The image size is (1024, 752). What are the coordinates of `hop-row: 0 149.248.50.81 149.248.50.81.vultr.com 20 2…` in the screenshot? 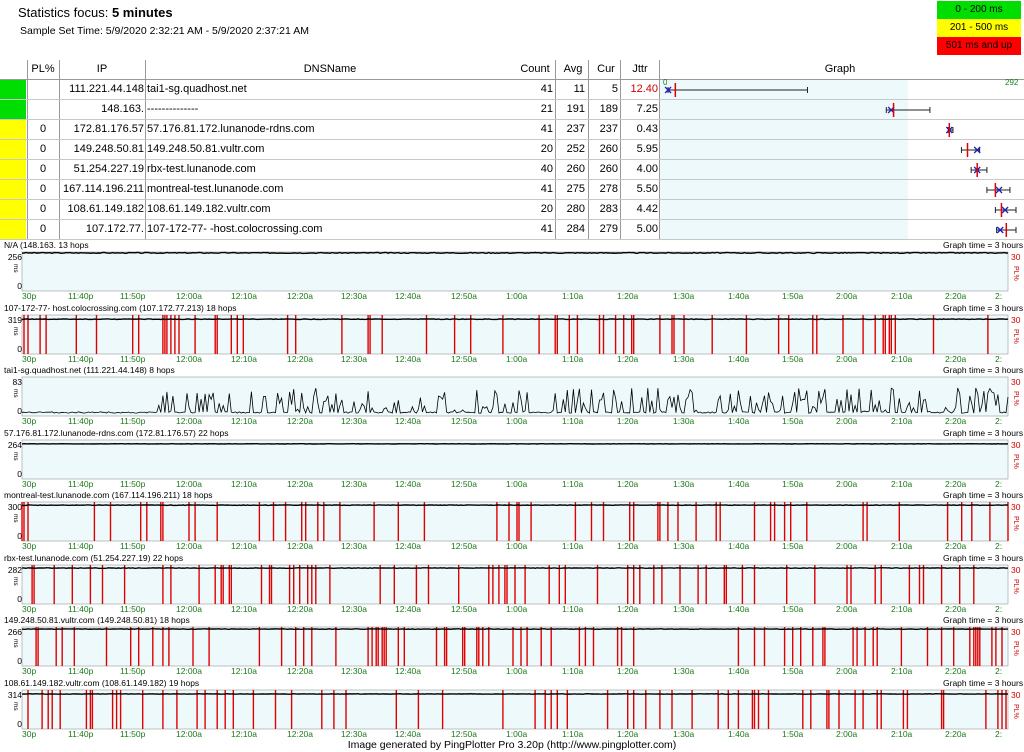 It's located at (512, 150).